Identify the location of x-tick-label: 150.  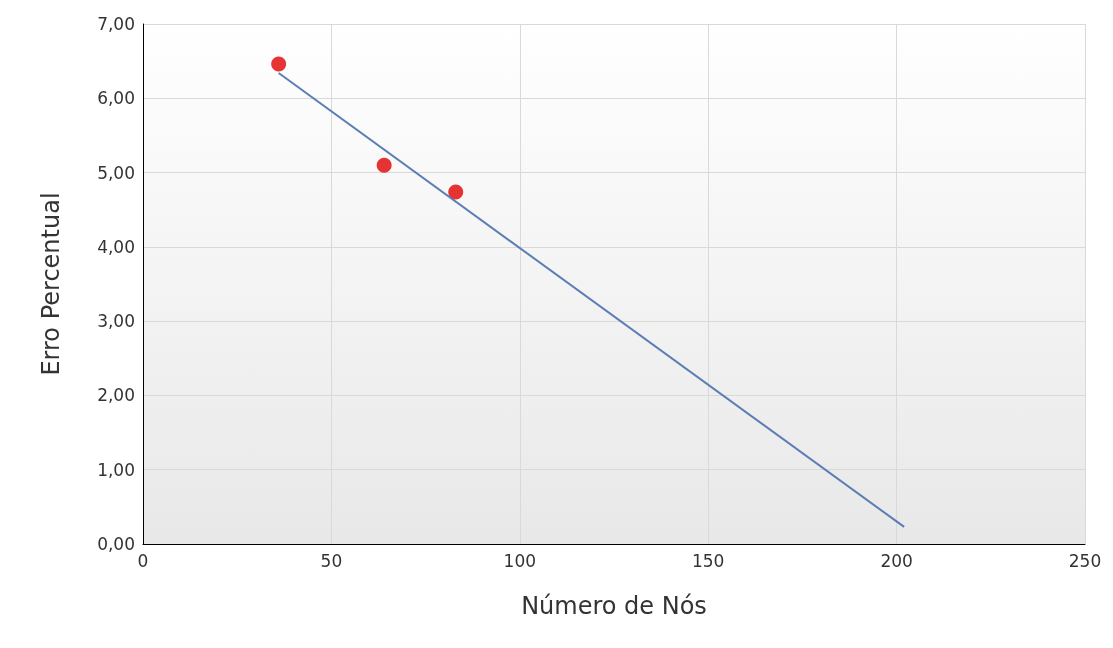
(708, 560).